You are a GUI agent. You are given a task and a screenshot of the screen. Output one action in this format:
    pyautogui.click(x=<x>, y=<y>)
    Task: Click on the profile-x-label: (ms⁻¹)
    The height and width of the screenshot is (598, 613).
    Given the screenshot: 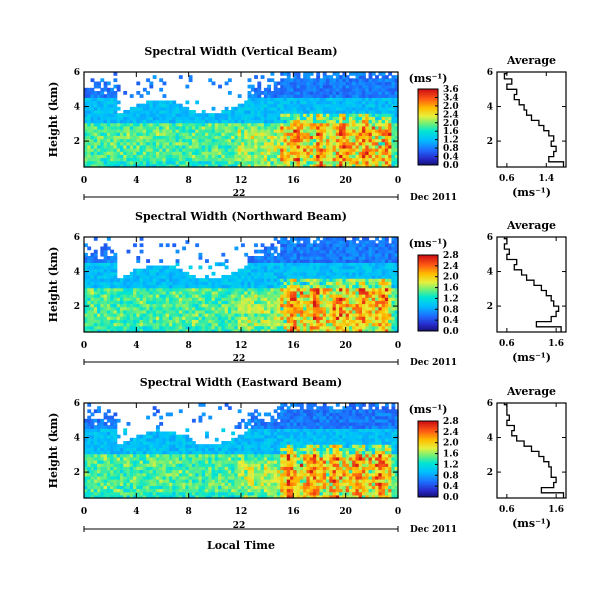 What is the action you would take?
    pyautogui.click(x=531, y=192)
    